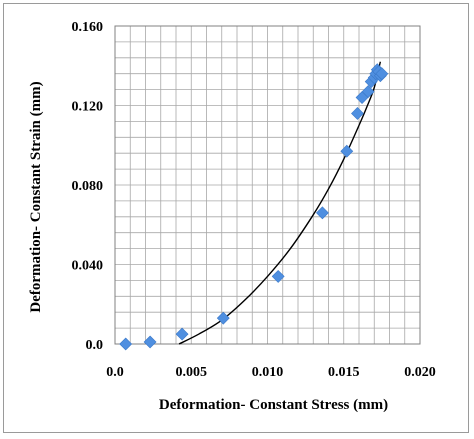 The image size is (474, 439). I want to click on y-tick-label: 0.0, so click(95, 345).